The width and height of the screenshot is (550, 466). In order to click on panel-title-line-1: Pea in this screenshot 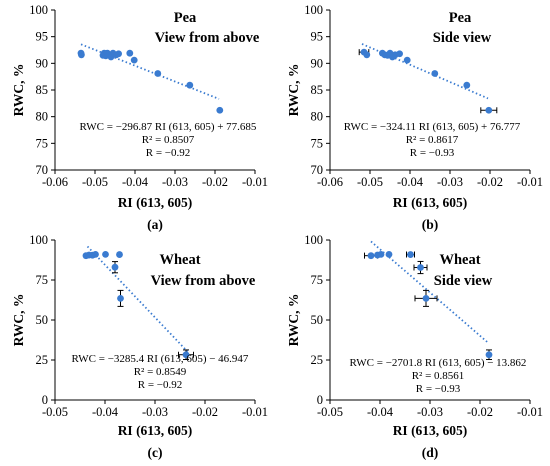, I will do `click(460, 18)`.